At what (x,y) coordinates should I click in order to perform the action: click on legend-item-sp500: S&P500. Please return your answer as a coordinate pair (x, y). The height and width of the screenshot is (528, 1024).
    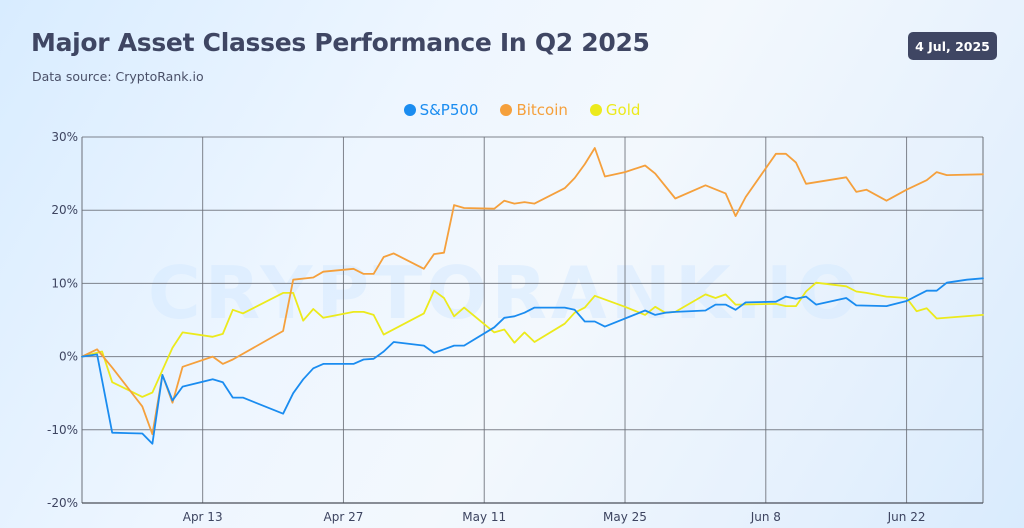
    Looking at the image, I should click on (441, 110).